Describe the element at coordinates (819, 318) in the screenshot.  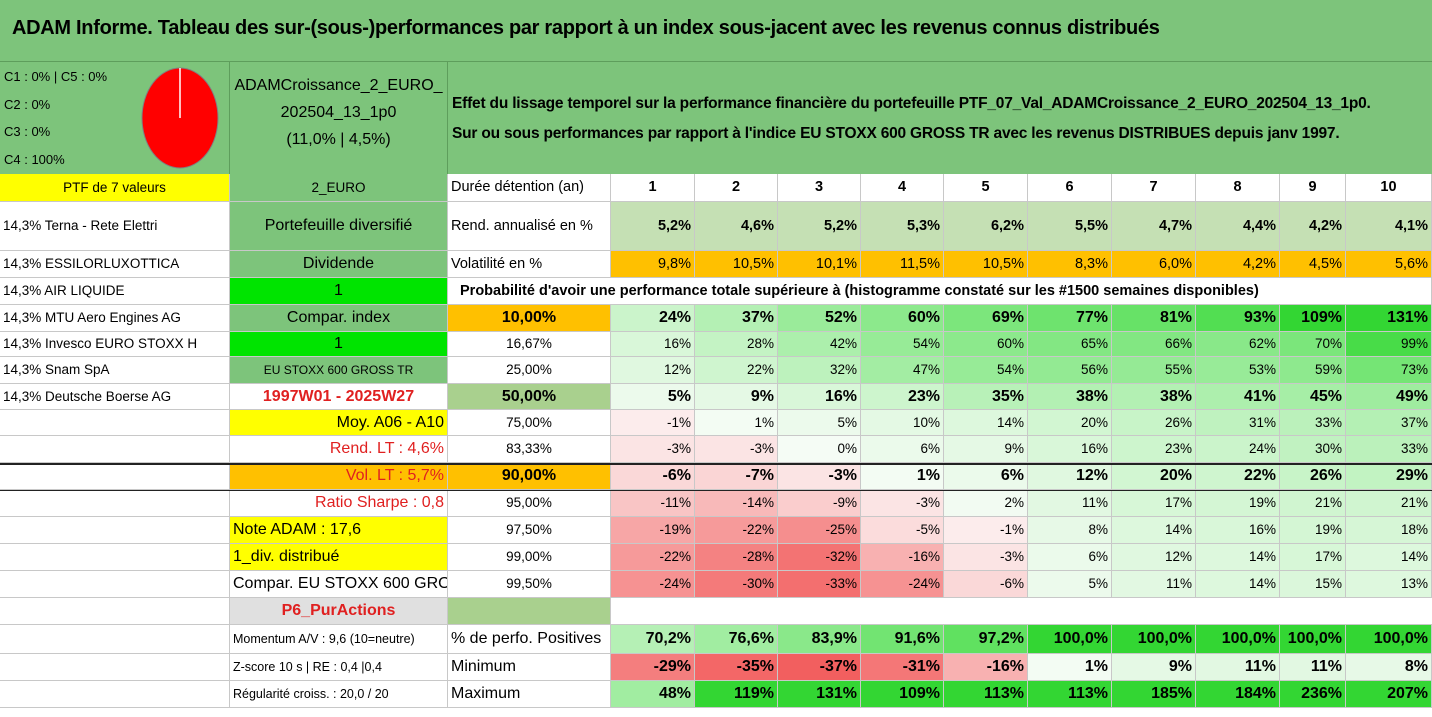
I see `probability-value: 52%` at that location.